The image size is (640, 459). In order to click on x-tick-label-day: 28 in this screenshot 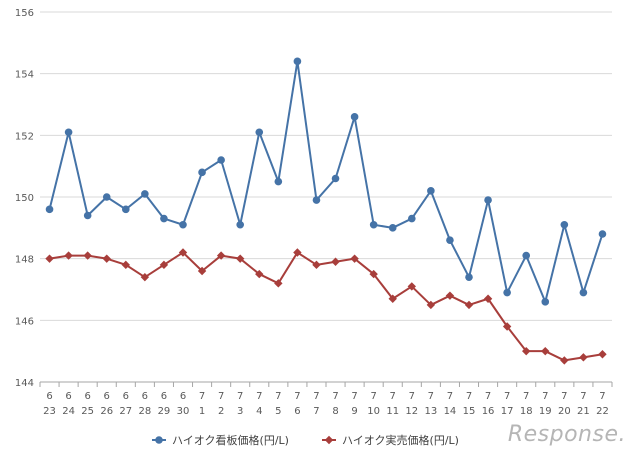, I will do `click(144, 411)`.